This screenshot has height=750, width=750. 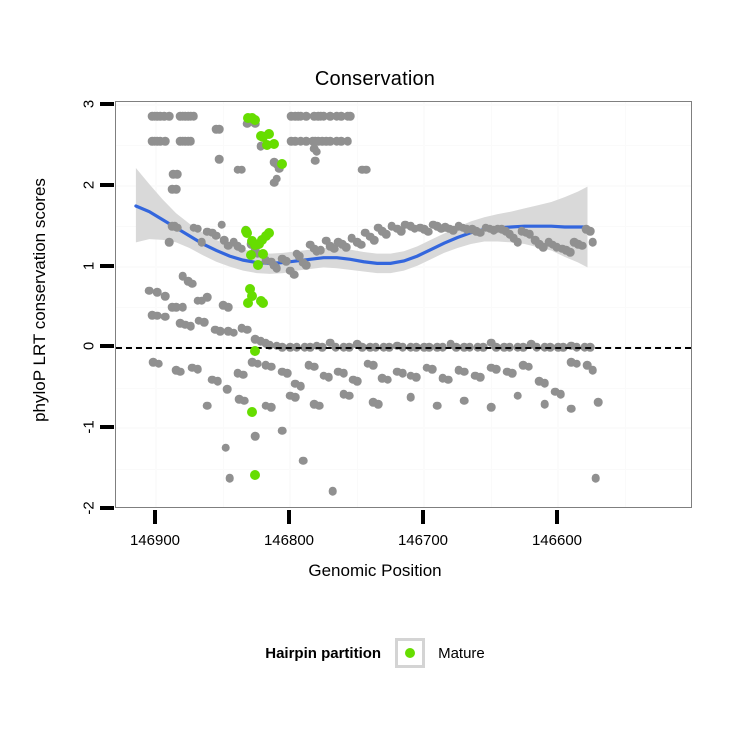 I want to click on y-axis-tick-label: 3, so click(x=89, y=104).